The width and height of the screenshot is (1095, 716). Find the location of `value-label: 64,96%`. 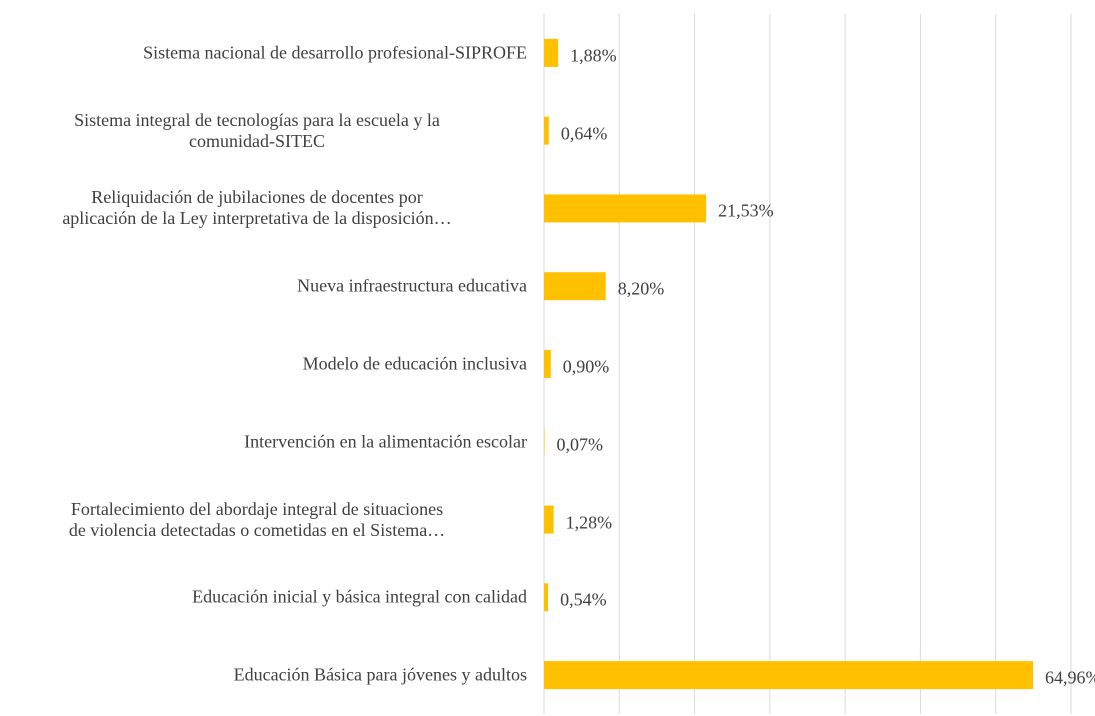

value-label: 64,96% is located at coordinates (1070, 677).